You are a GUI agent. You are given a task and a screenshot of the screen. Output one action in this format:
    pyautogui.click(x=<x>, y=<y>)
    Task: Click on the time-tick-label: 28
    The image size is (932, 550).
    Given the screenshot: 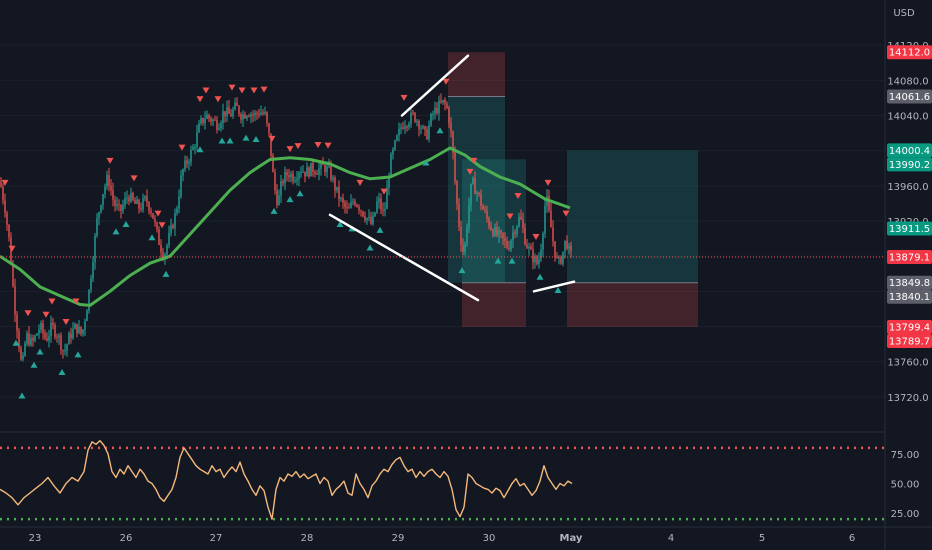 What is the action you would take?
    pyautogui.click(x=307, y=538)
    